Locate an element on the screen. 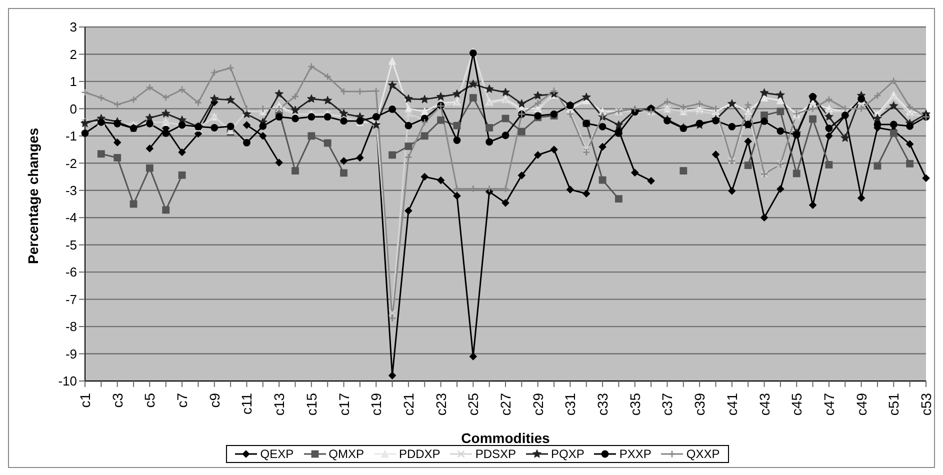 The height and width of the screenshot is (475, 943). x-tick-label: c9 is located at coordinates (214, 400).